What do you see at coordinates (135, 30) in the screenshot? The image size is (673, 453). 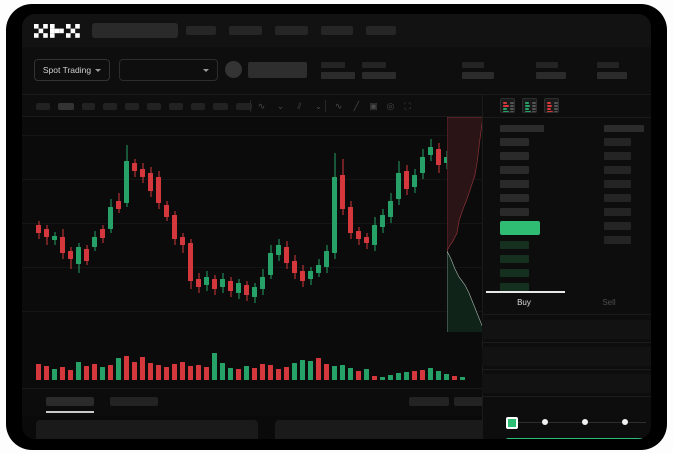 I see `search-input` at bounding box center [135, 30].